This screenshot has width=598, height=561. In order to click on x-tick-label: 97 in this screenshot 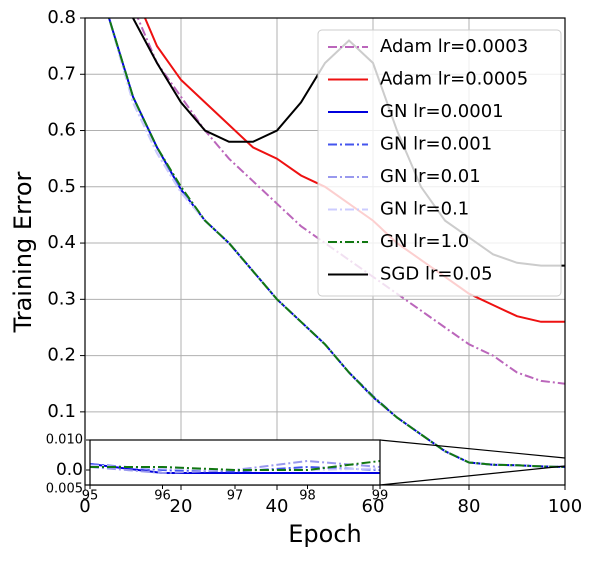, I will do `click(235, 496)`.